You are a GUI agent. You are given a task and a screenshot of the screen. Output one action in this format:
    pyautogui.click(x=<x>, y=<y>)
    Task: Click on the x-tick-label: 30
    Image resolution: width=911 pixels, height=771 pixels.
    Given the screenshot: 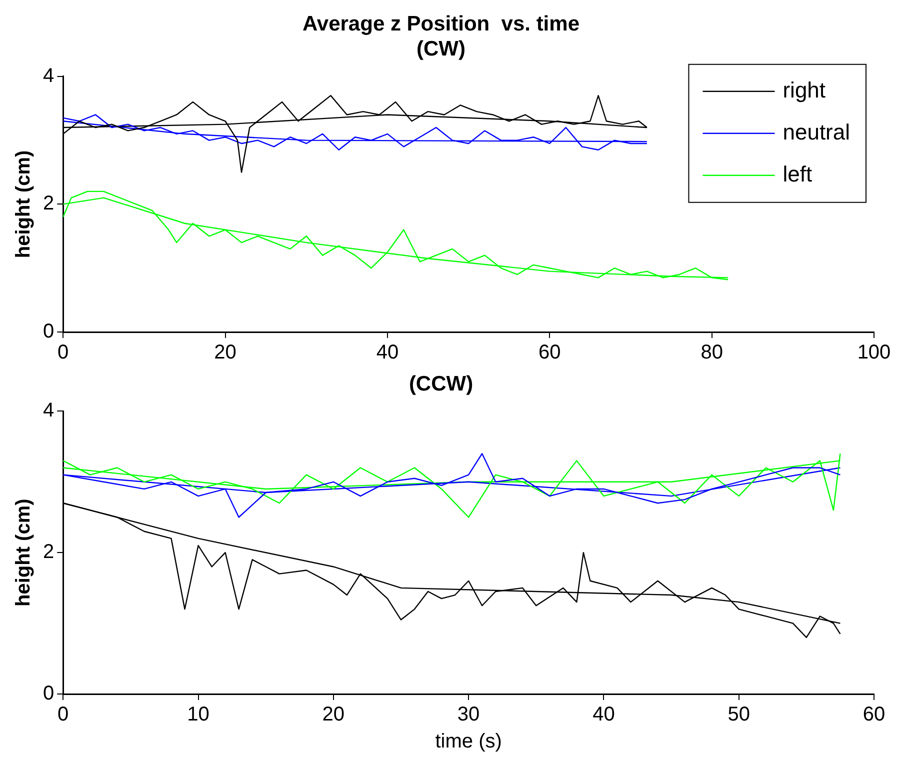 What is the action you would take?
    pyautogui.click(x=468, y=715)
    